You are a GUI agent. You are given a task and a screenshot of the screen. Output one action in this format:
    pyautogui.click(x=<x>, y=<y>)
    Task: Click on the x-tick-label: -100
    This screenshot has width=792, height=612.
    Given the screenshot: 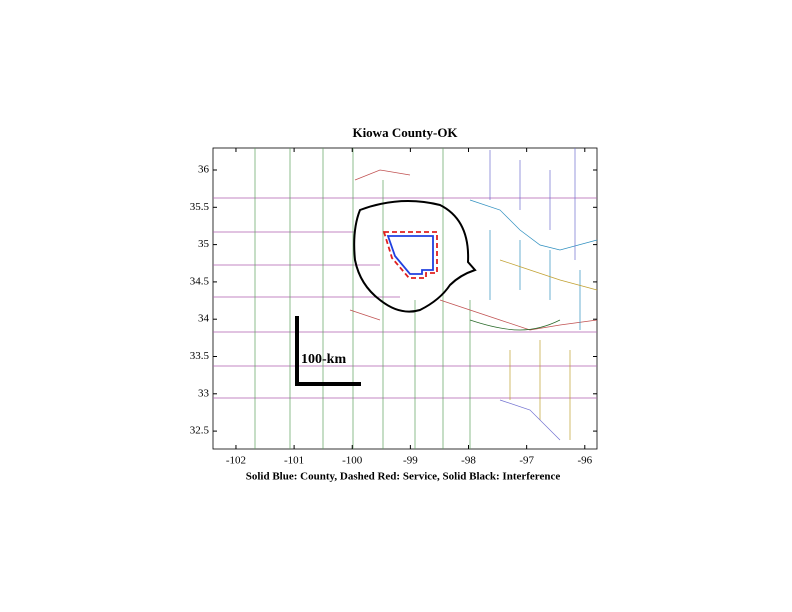 What is the action you would take?
    pyautogui.click(x=352, y=461)
    